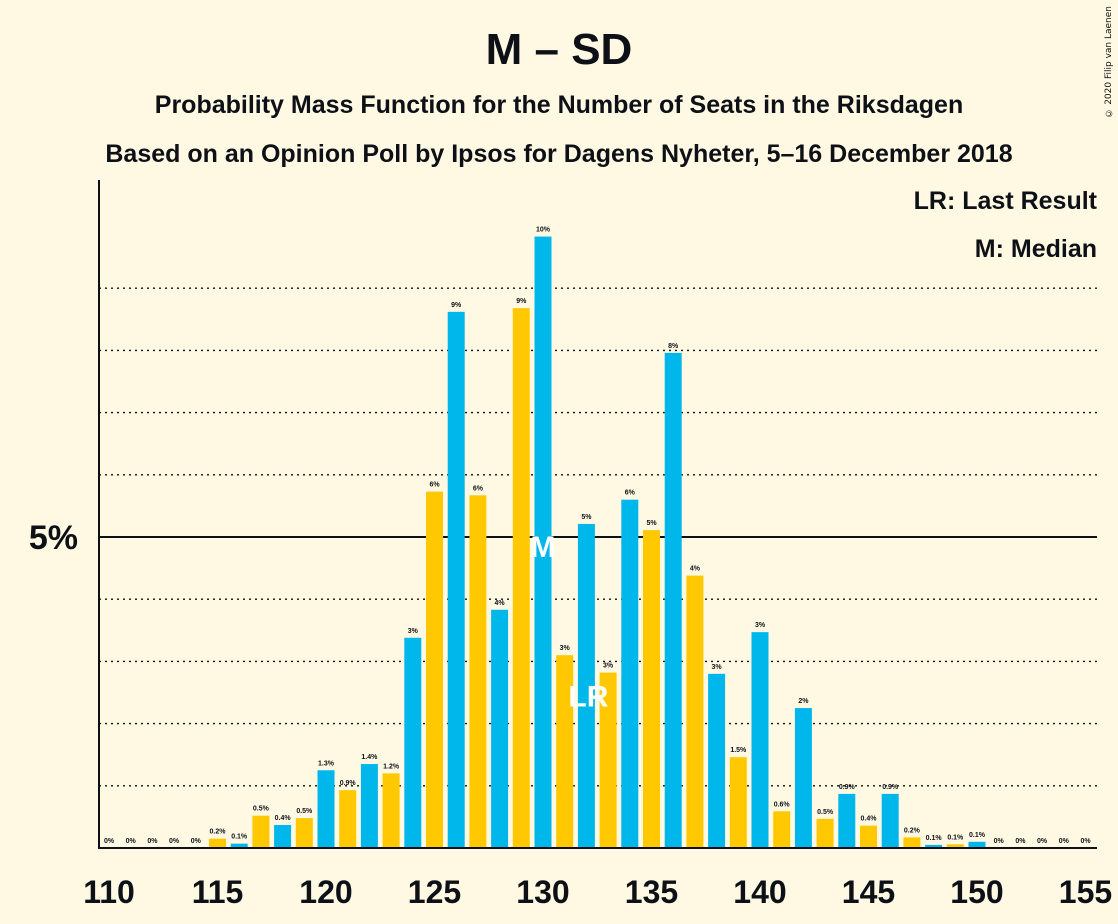  What do you see at coordinates (1064, 841) in the screenshot?
I see `bar-label-seat-154: 0%` at bounding box center [1064, 841].